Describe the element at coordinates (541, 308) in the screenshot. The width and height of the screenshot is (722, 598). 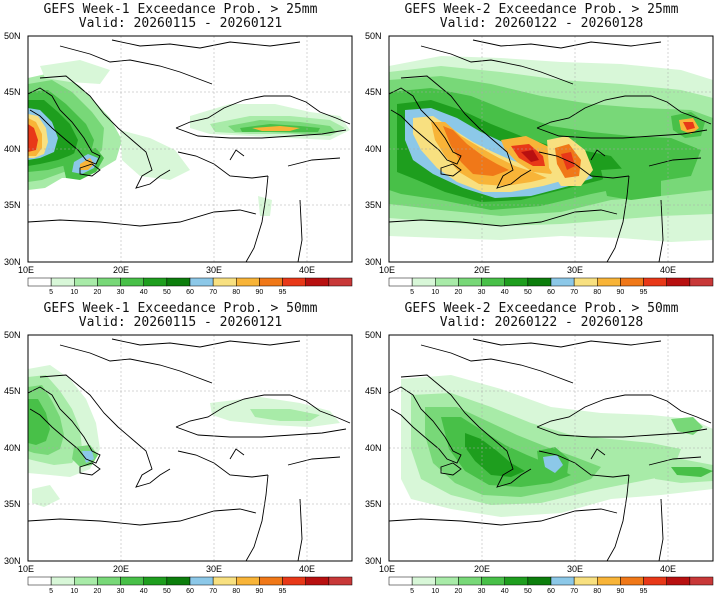
I see `panel-title: GEFS Week-2 Exceedance Prob. > 50mm` at that location.